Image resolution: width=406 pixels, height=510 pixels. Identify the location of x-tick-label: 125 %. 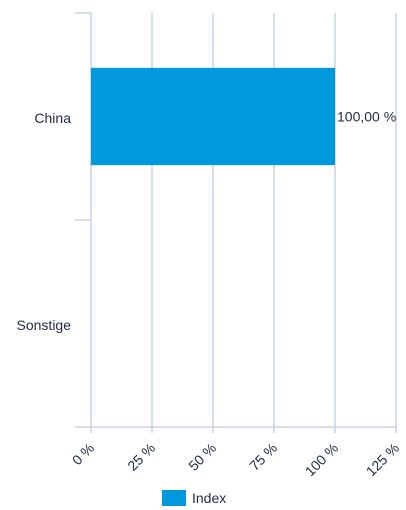
(382, 459).